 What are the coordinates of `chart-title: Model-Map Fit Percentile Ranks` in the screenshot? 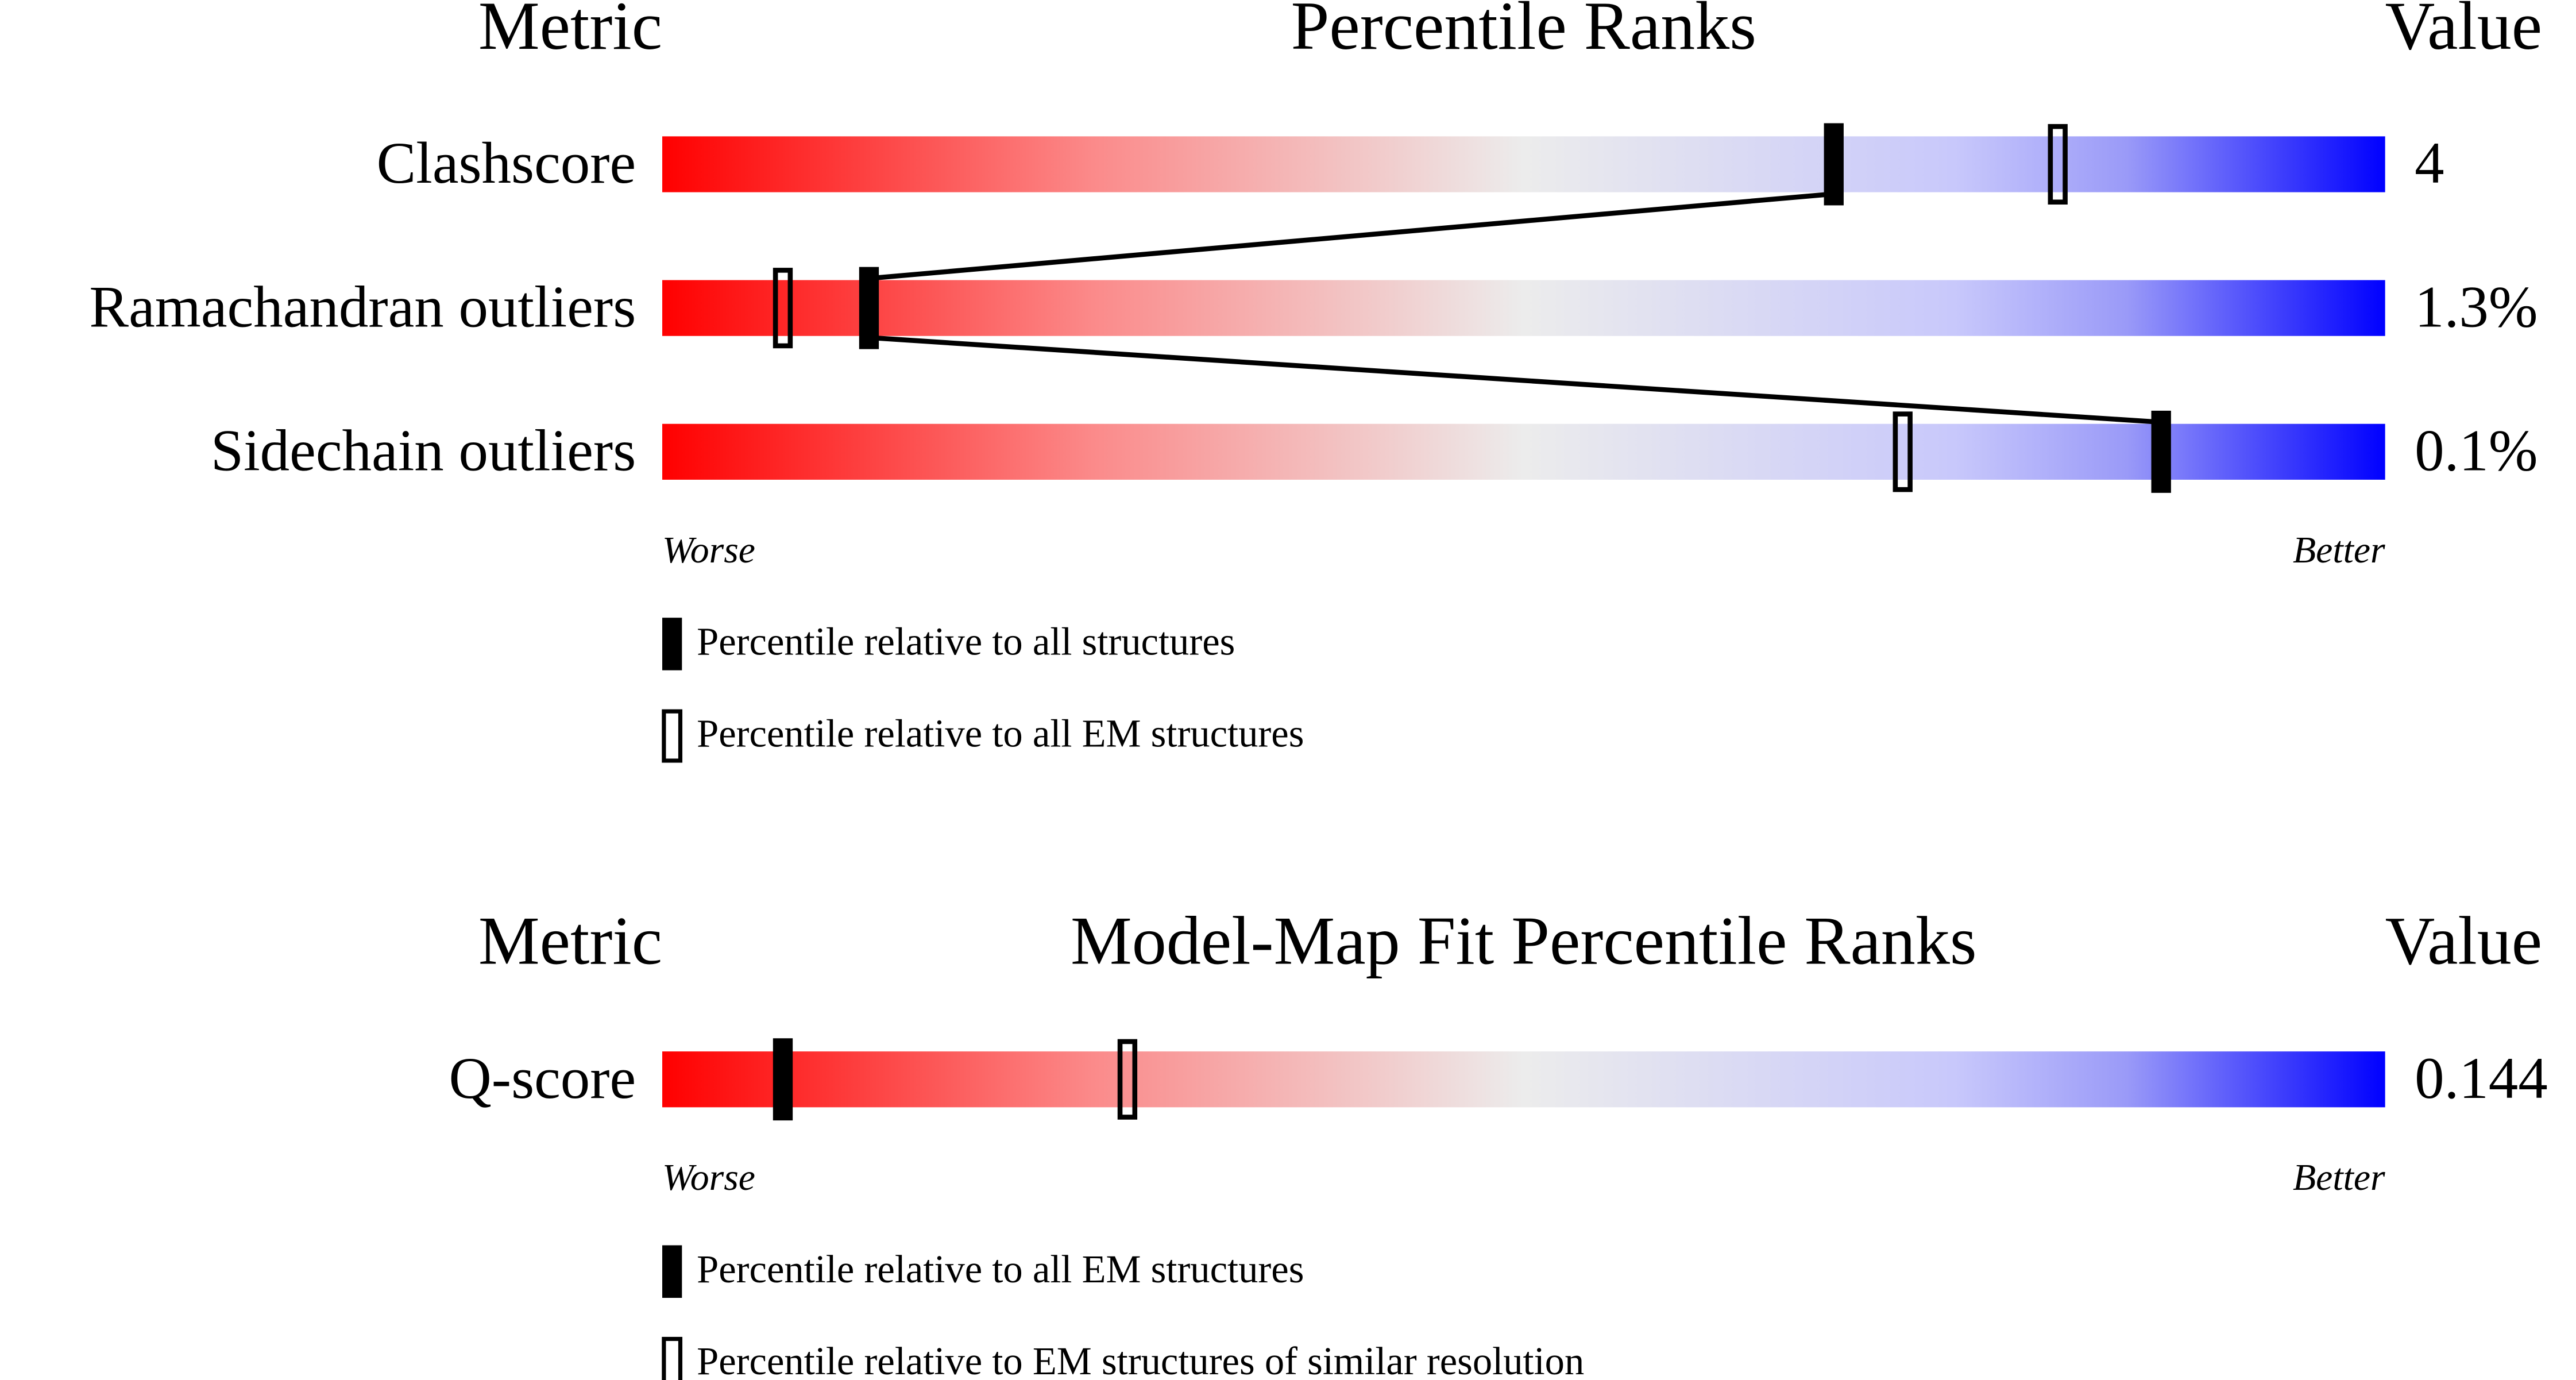 It's located at (1524, 941).